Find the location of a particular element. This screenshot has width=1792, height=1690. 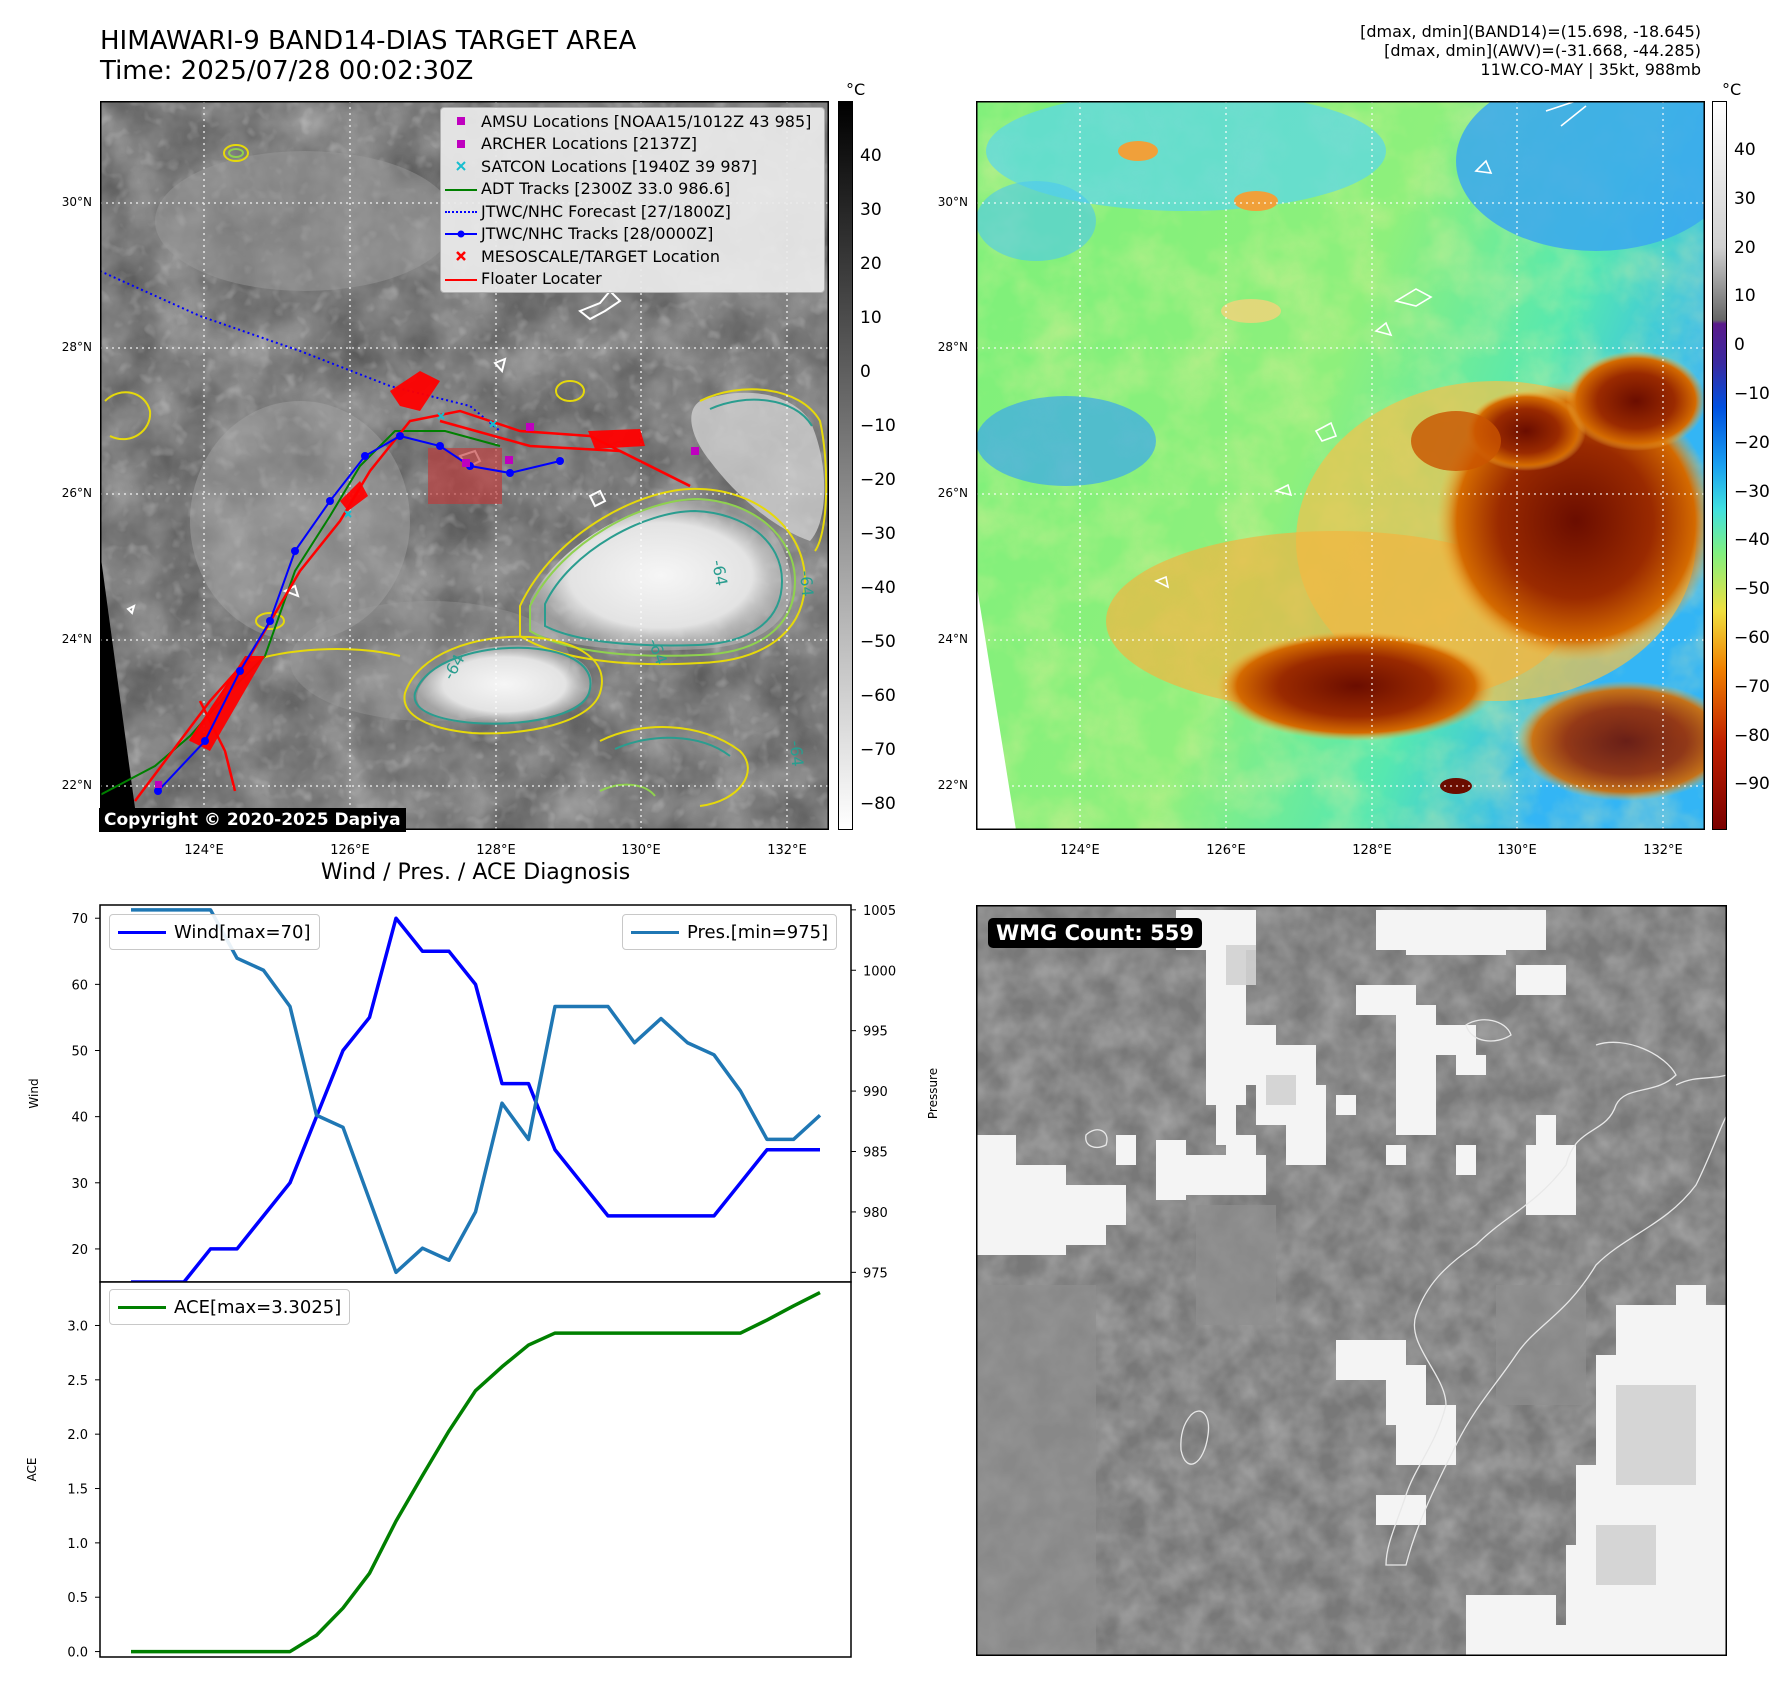

lat-tick-label: 26°N is located at coordinates (952, 493).